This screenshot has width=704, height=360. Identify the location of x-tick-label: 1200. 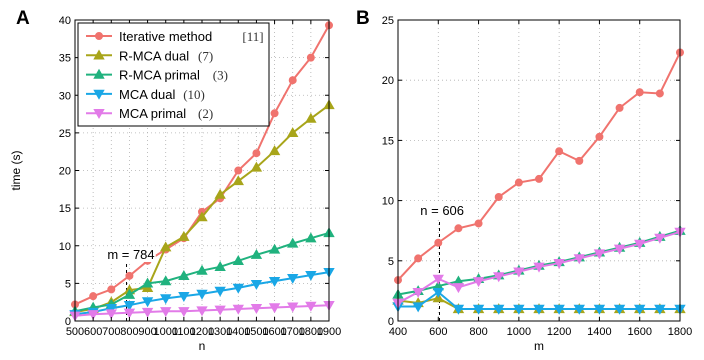
(202, 332).